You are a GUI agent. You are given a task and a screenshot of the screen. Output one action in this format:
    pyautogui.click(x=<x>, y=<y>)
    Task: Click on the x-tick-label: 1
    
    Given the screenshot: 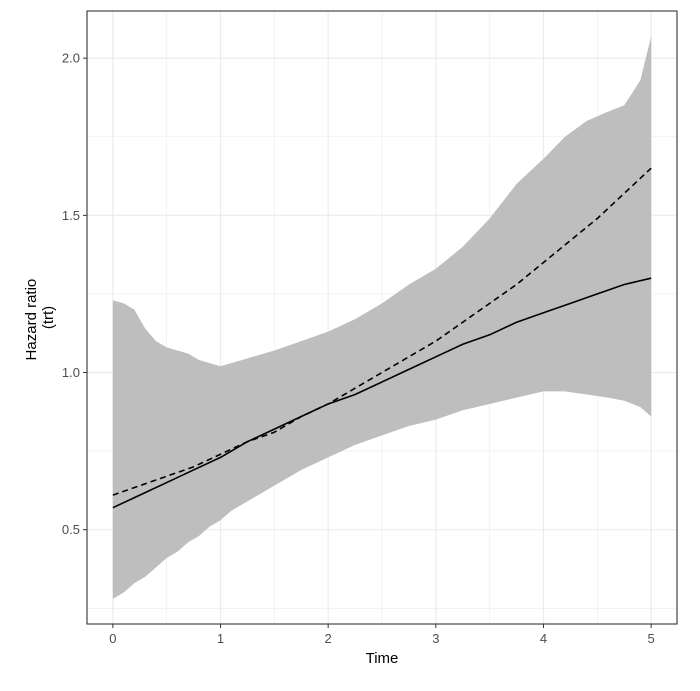 What is the action you would take?
    pyautogui.click(x=220, y=638)
    